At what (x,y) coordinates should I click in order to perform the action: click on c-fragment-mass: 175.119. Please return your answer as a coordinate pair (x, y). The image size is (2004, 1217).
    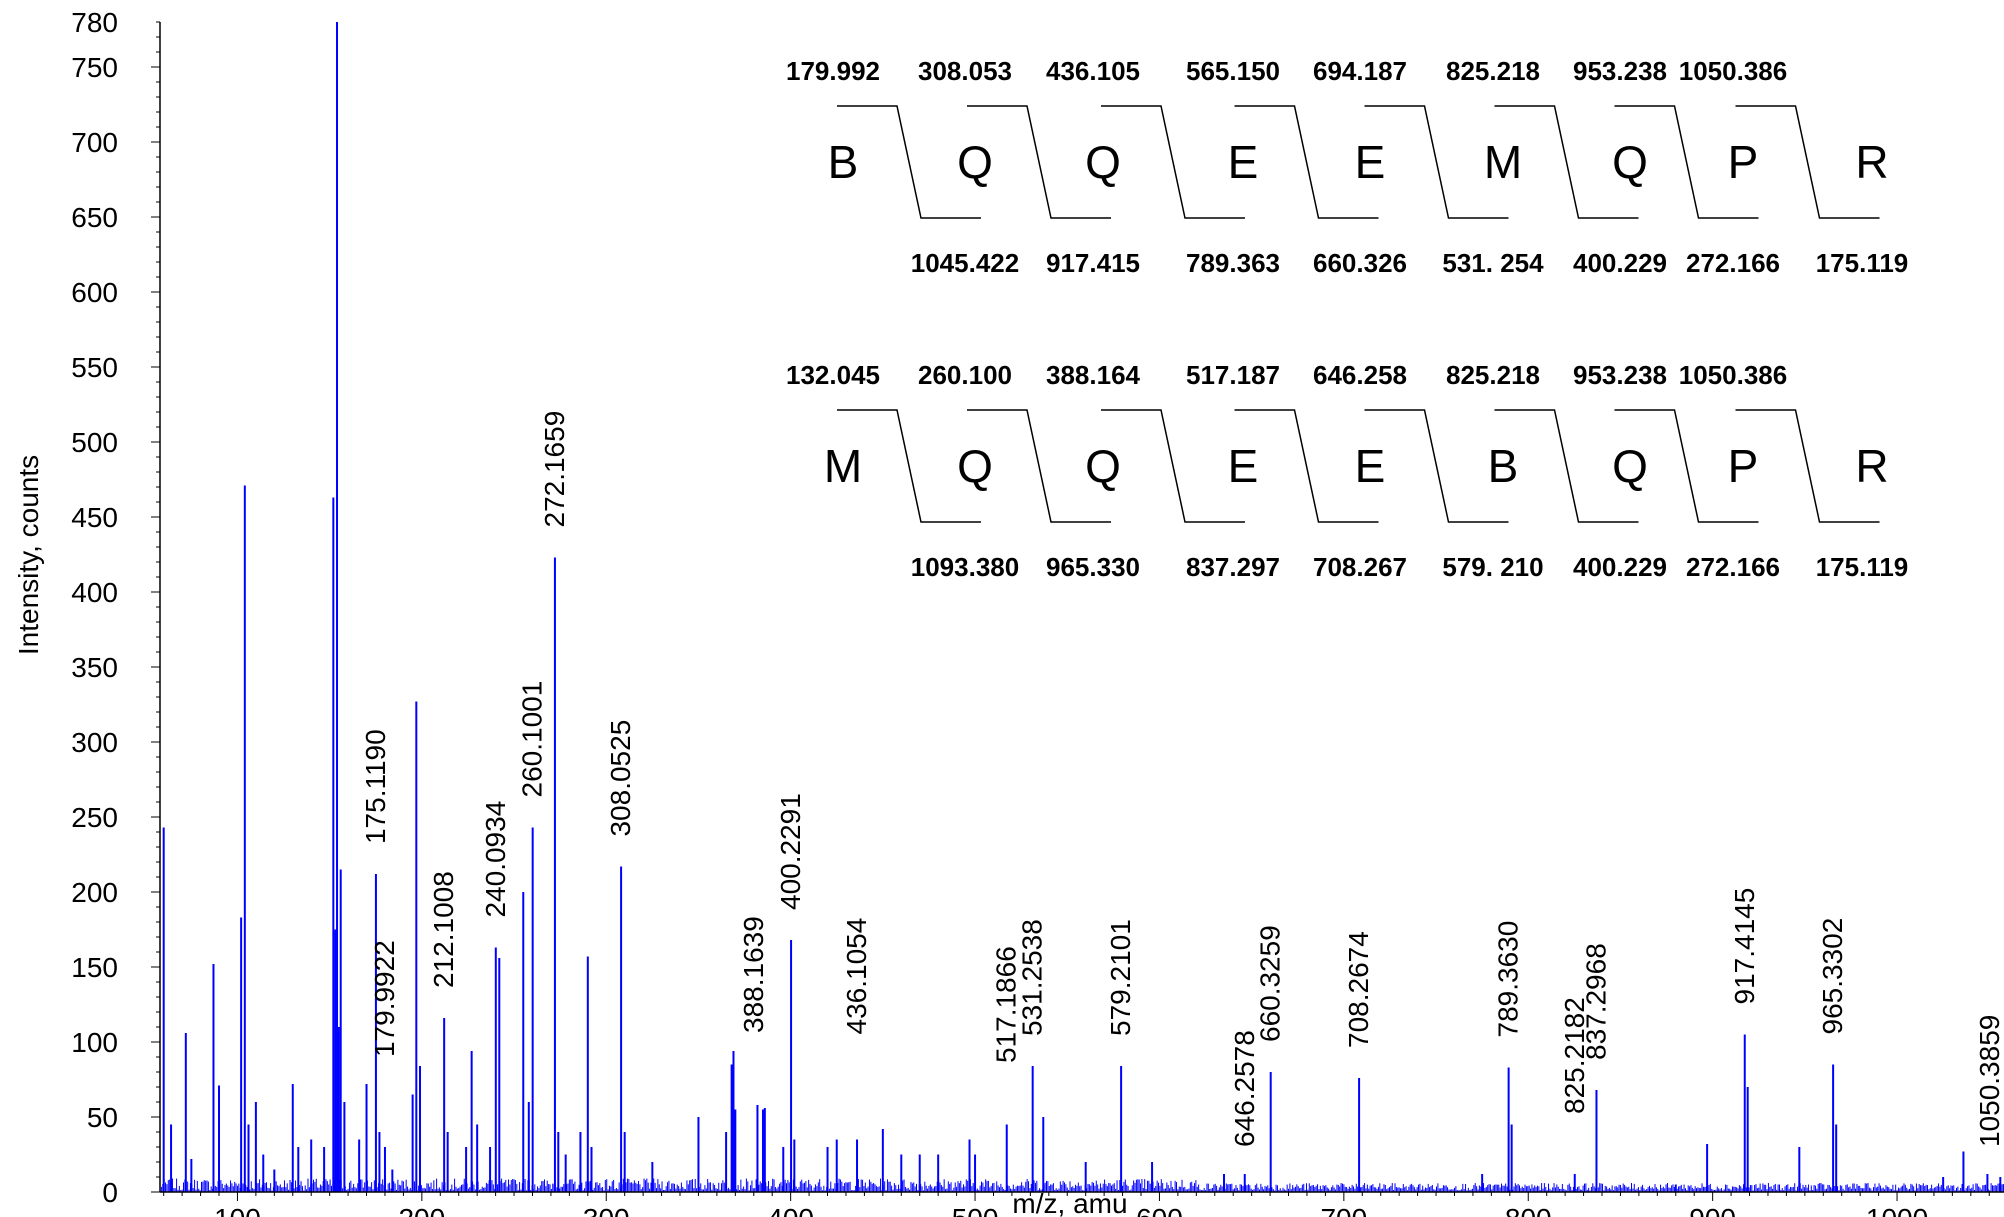
    Looking at the image, I should click on (1862, 567).